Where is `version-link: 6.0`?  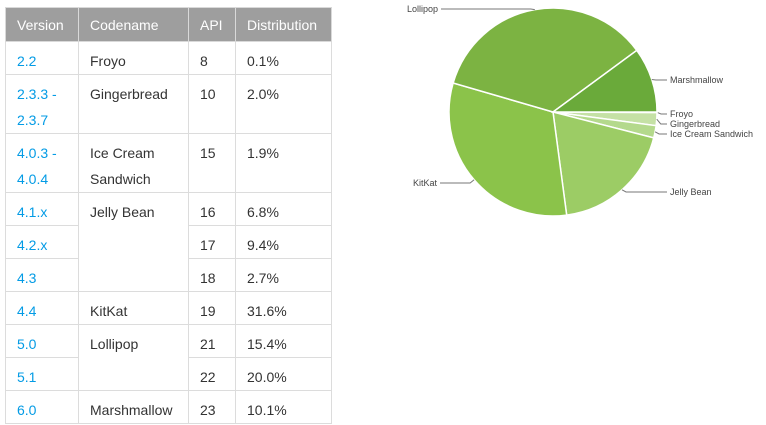
version-link: 6.0 is located at coordinates (42, 407).